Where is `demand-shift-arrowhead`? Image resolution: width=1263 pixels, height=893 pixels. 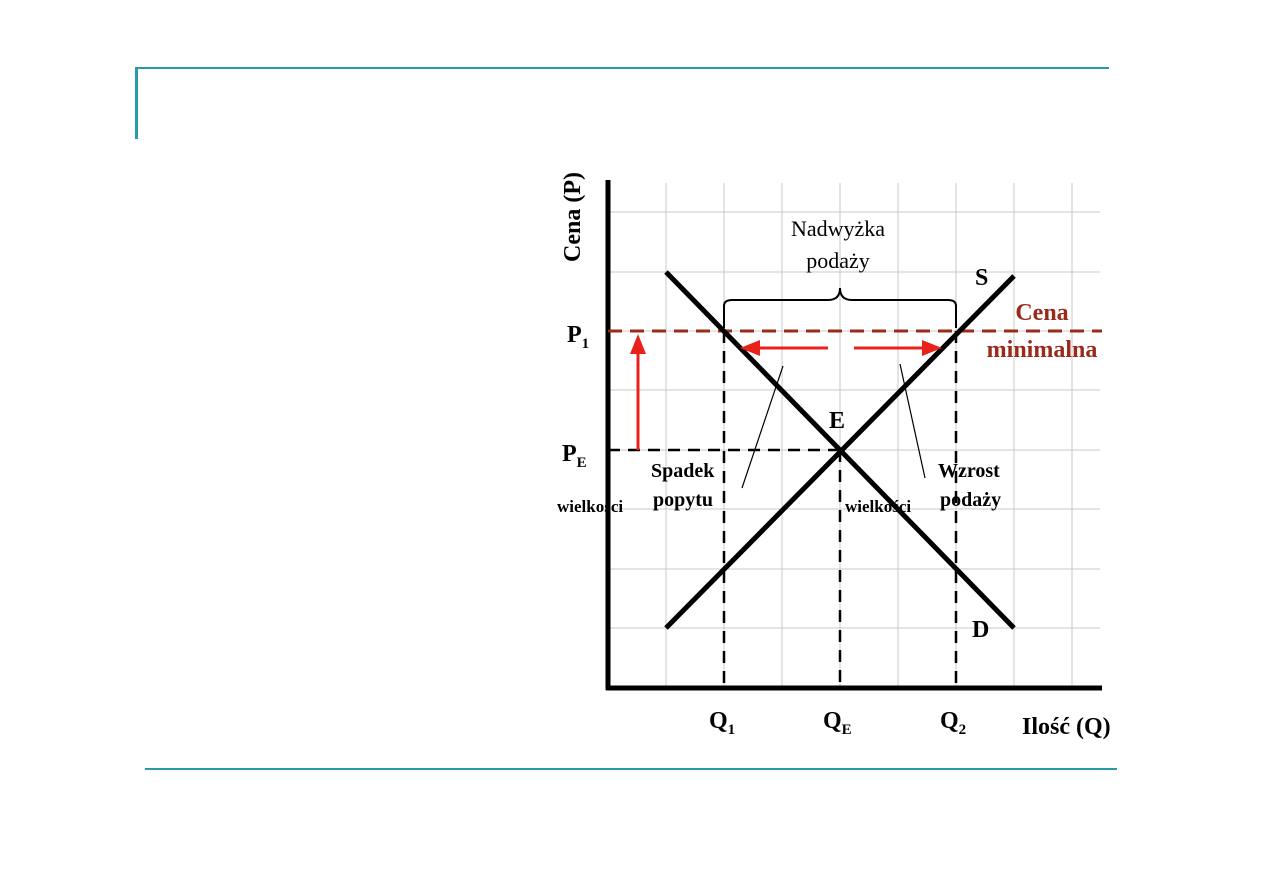
demand-shift-arrowhead is located at coordinates (750, 348).